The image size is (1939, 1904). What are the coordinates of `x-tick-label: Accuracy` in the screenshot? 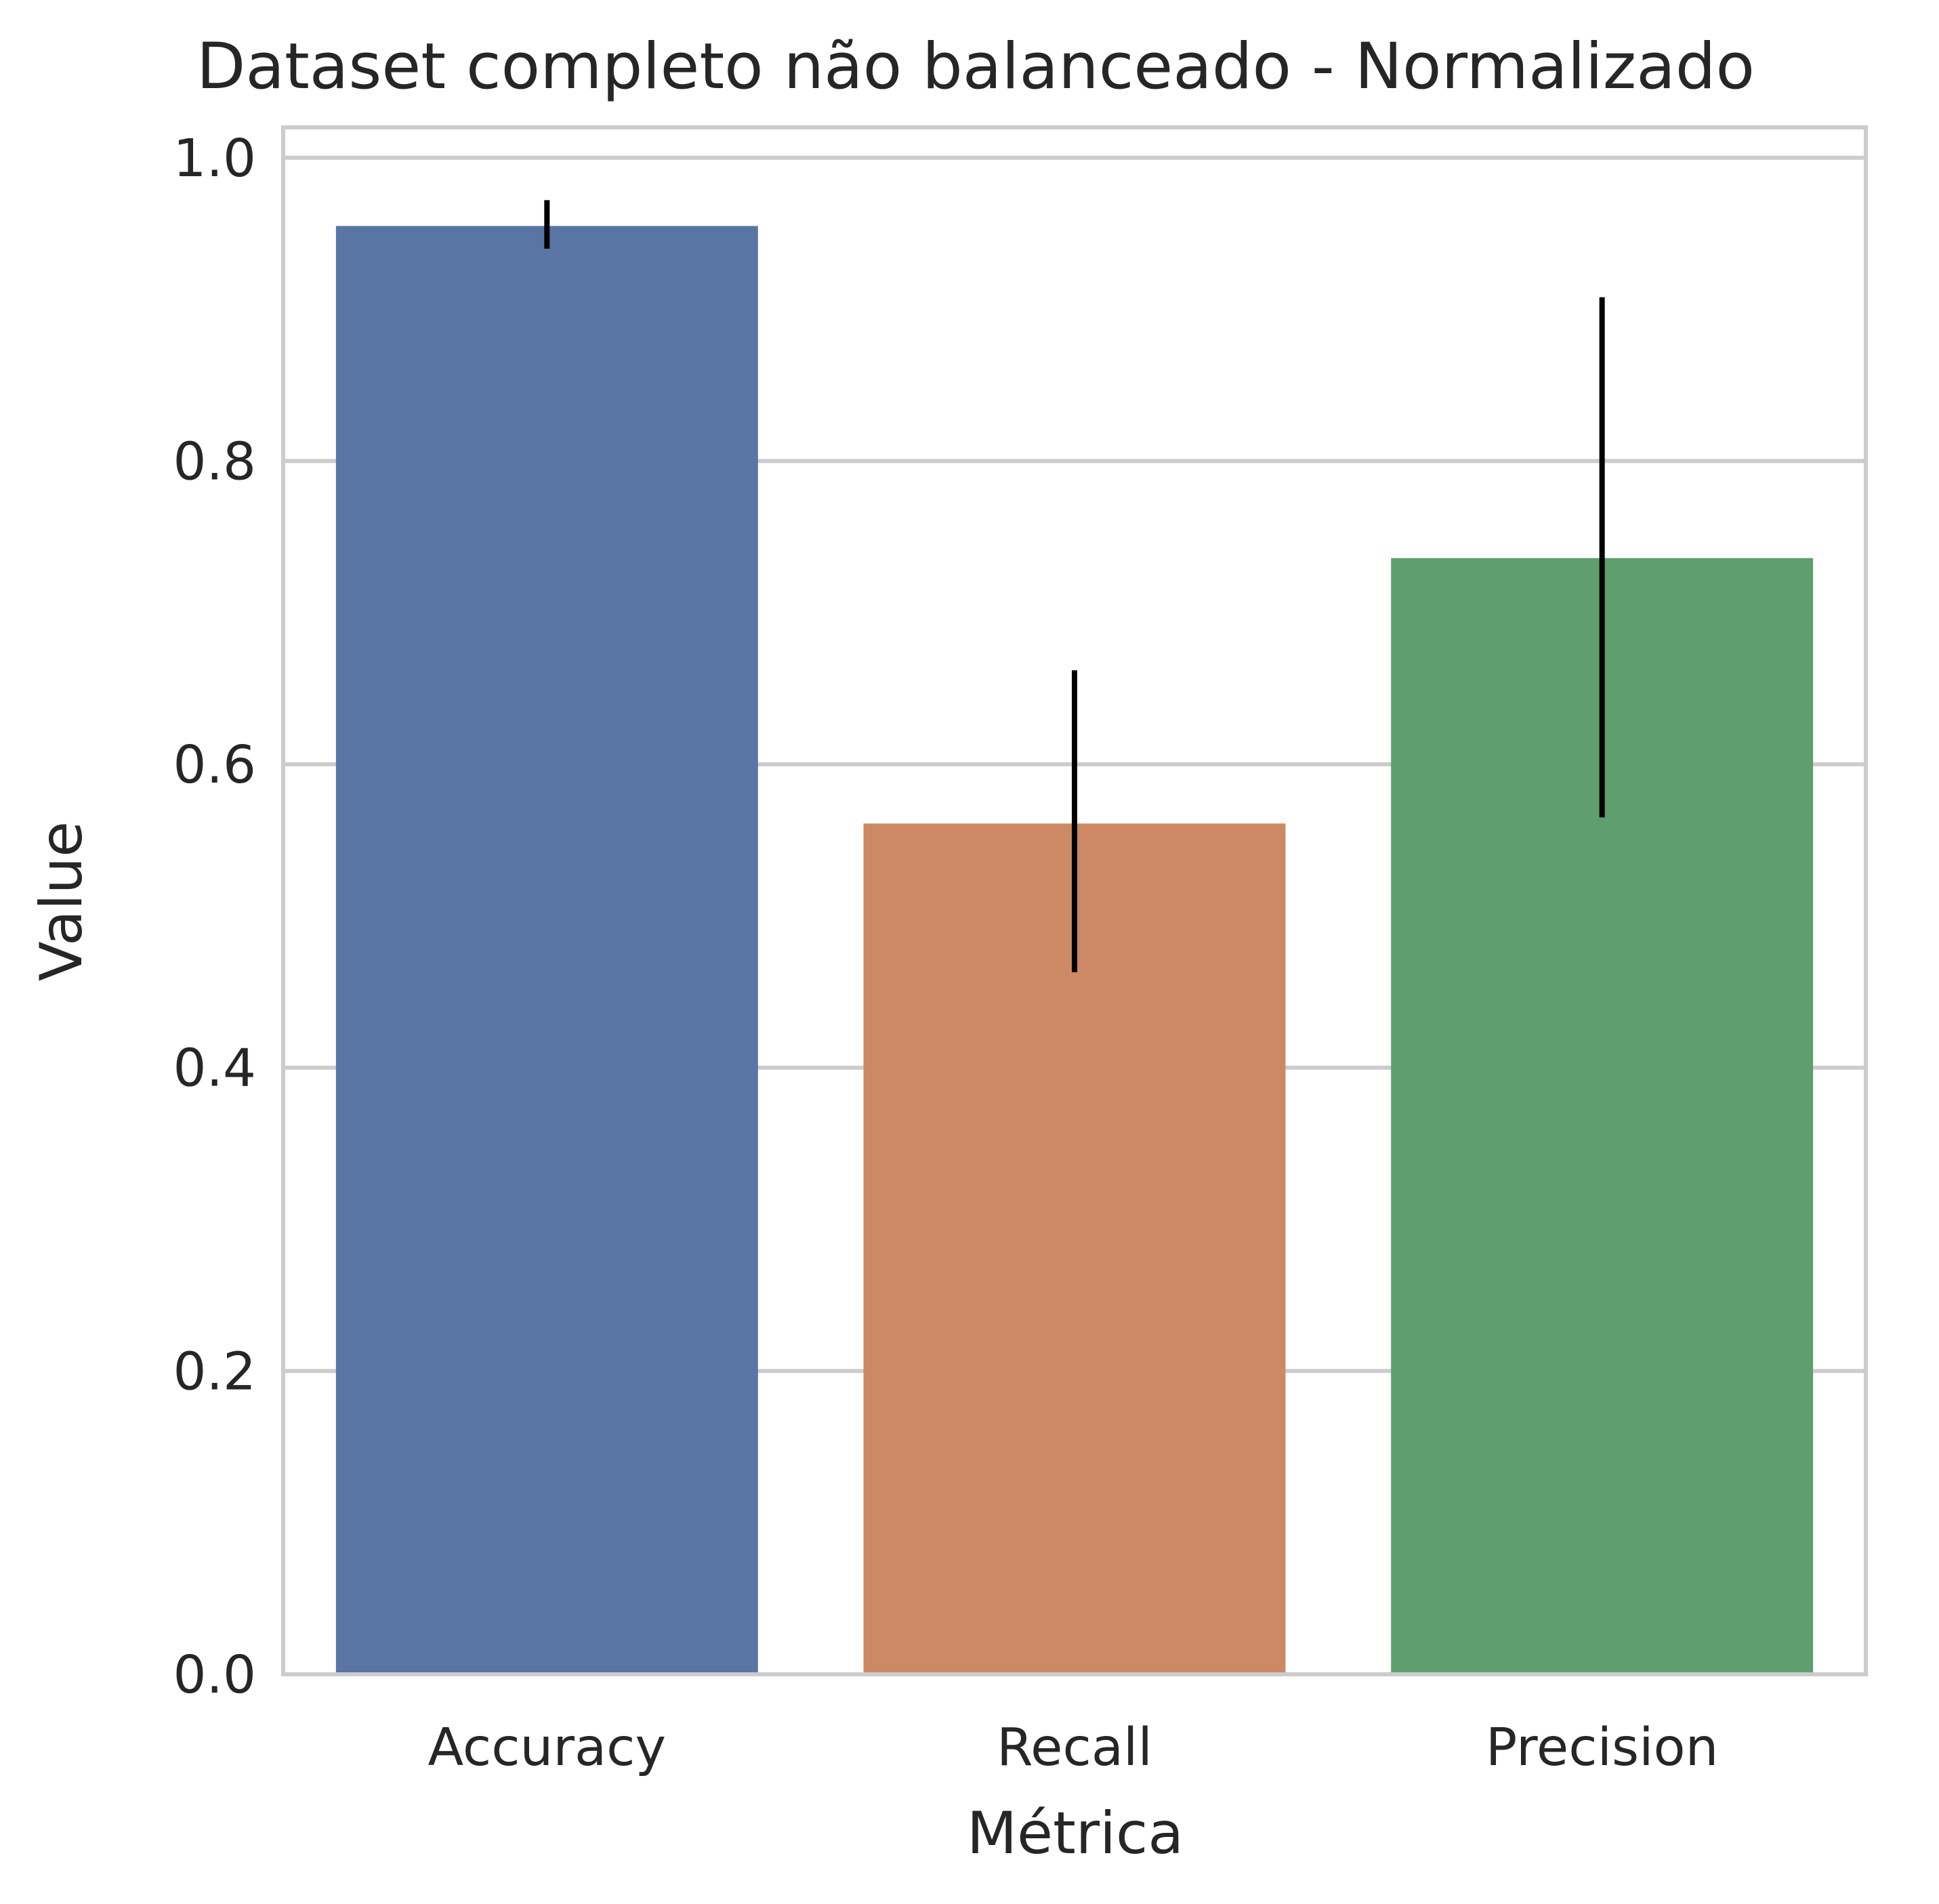 It's located at (547, 1748).